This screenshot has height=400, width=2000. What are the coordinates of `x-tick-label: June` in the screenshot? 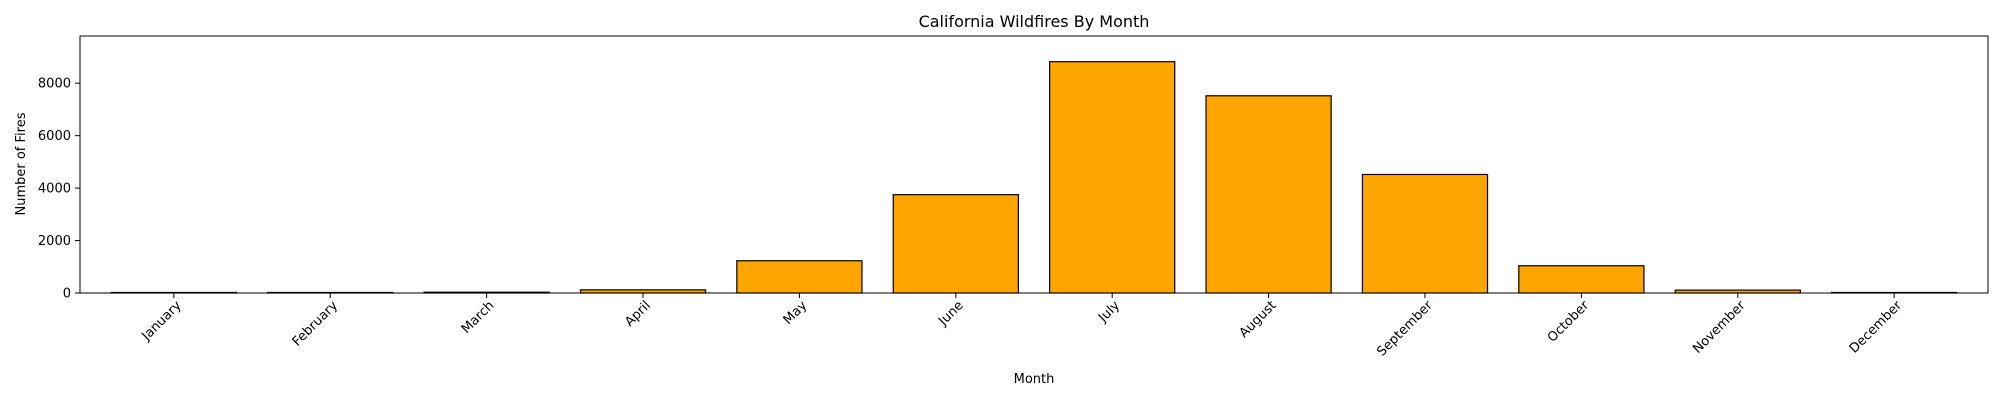 It's located at (950, 313).